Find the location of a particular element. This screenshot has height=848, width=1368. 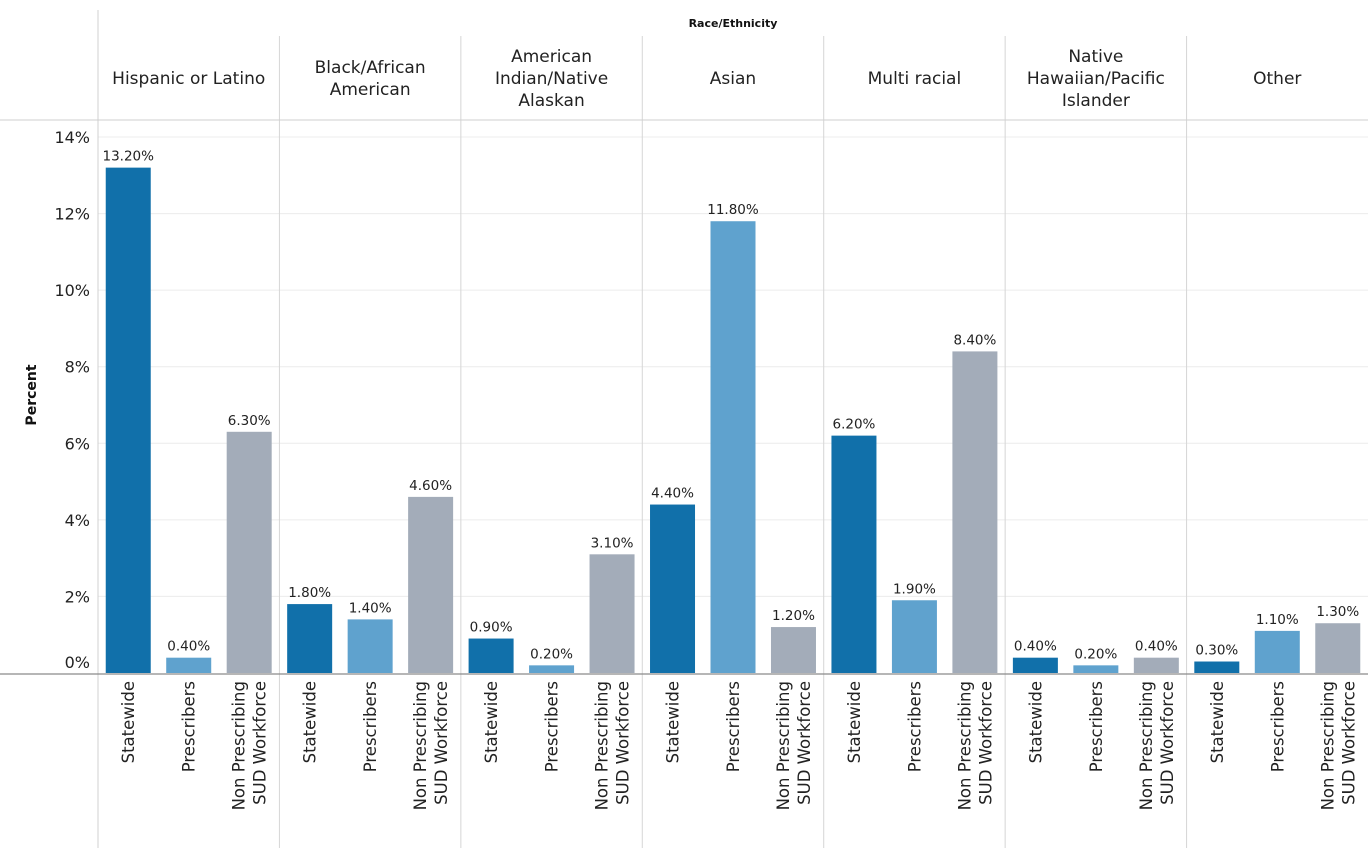

data-label: 0.90% is located at coordinates (491, 628).